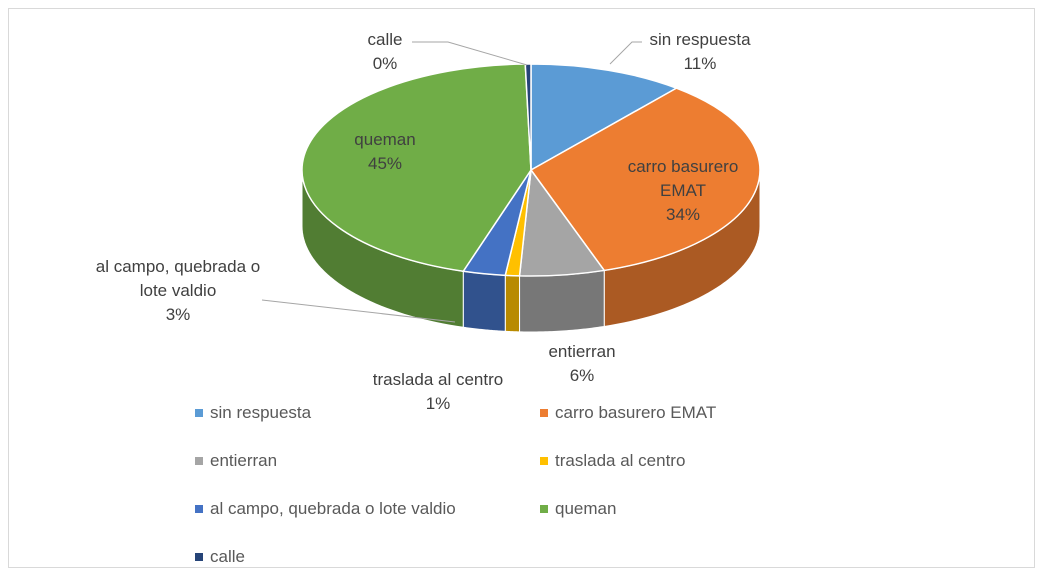 This screenshot has height=576, width=1043. I want to click on data-label-value: 3%, so click(178, 314).